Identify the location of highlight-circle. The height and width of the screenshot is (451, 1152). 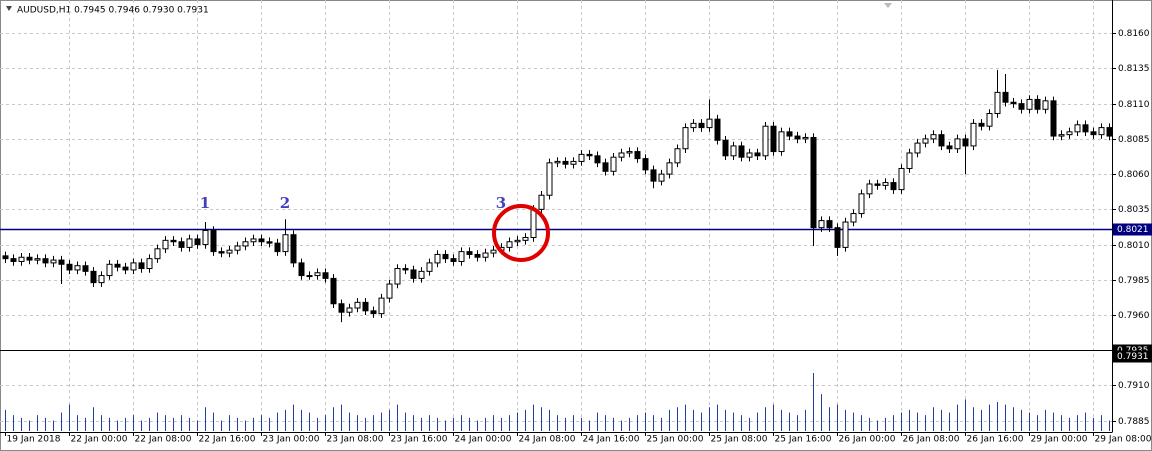
(521, 233).